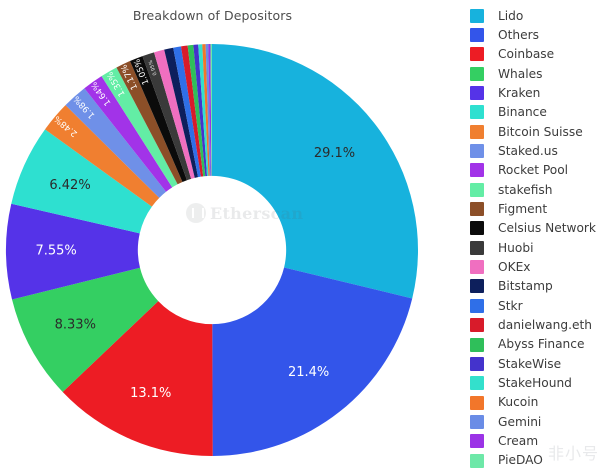  Describe the element at coordinates (526, 54) in the screenshot. I see `legend-item-label: Coinbase` at that location.